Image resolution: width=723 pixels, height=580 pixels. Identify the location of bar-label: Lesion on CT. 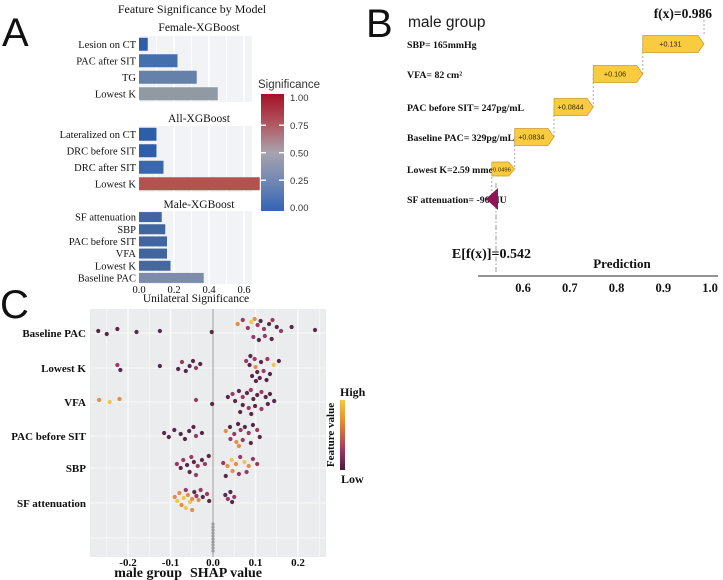
(107, 45).